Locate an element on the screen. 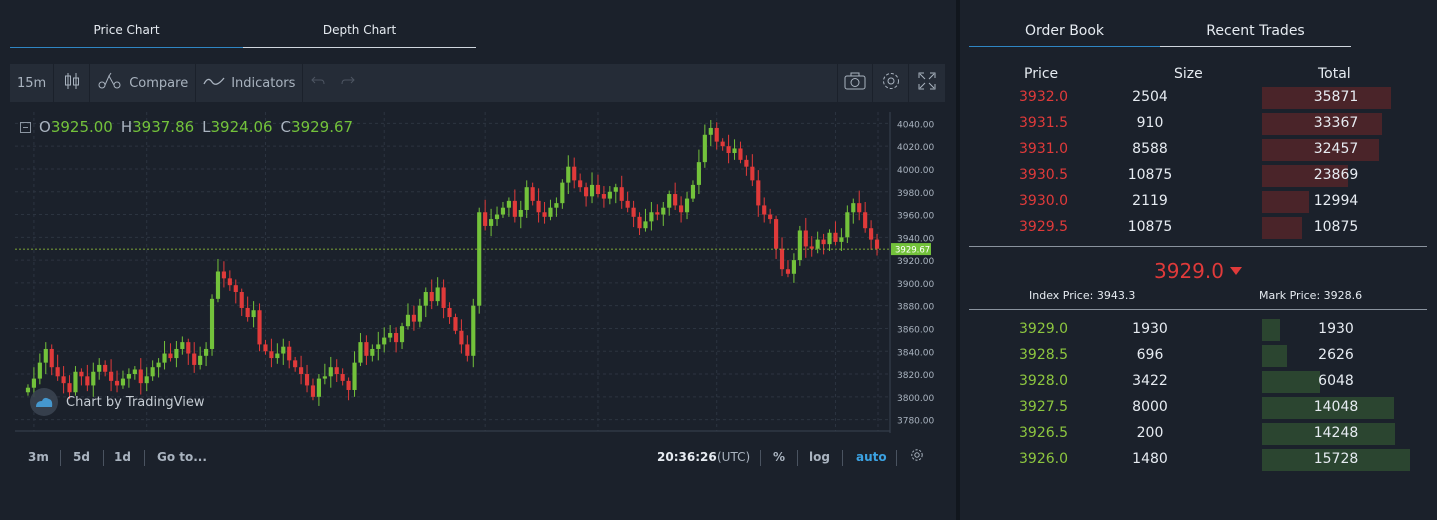 Image resolution: width=1437 pixels, height=520 pixels. settings-button is located at coordinates (891, 83).